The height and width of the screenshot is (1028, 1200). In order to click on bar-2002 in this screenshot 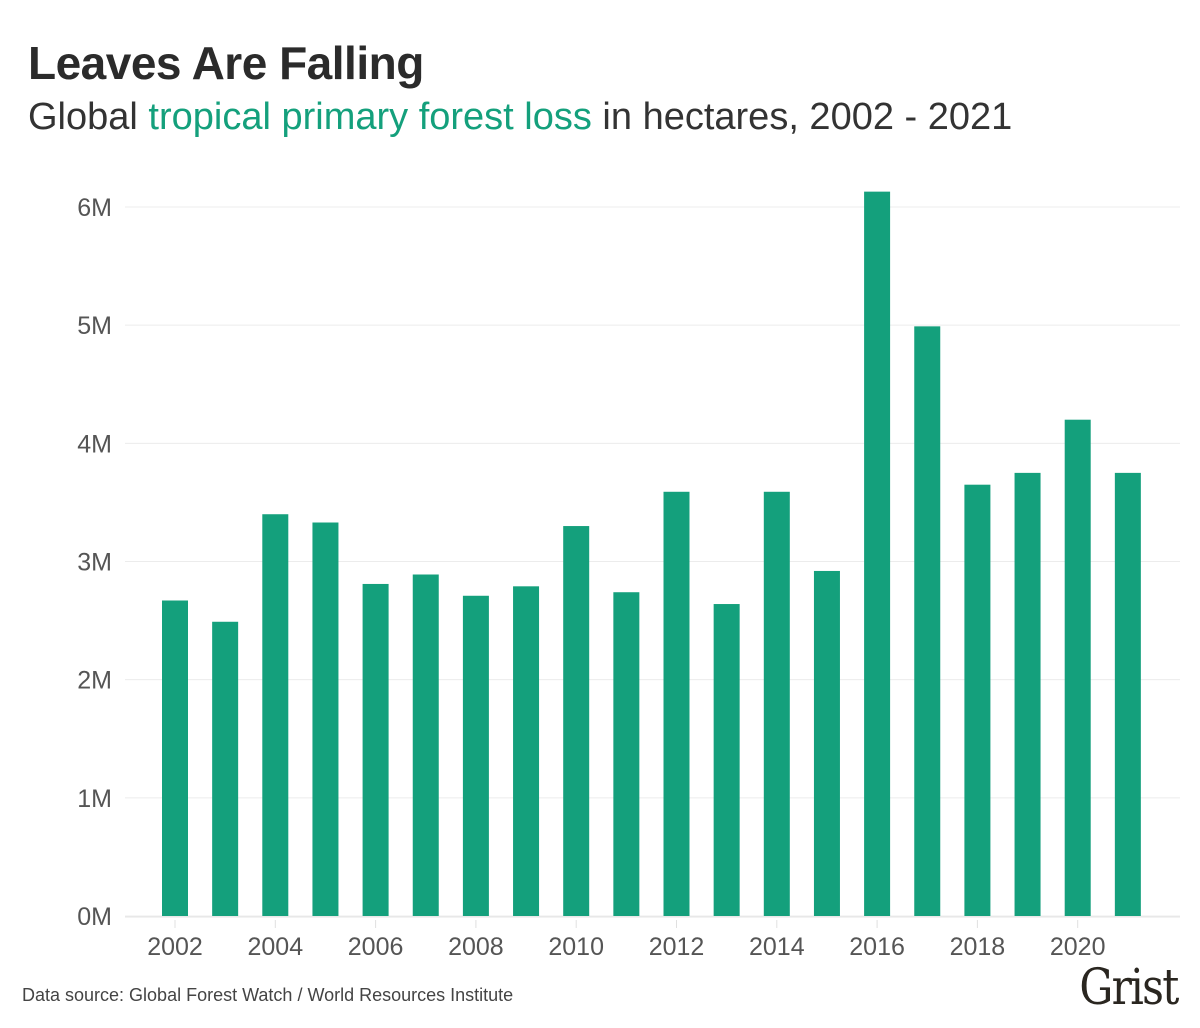, I will do `click(175, 758)`.